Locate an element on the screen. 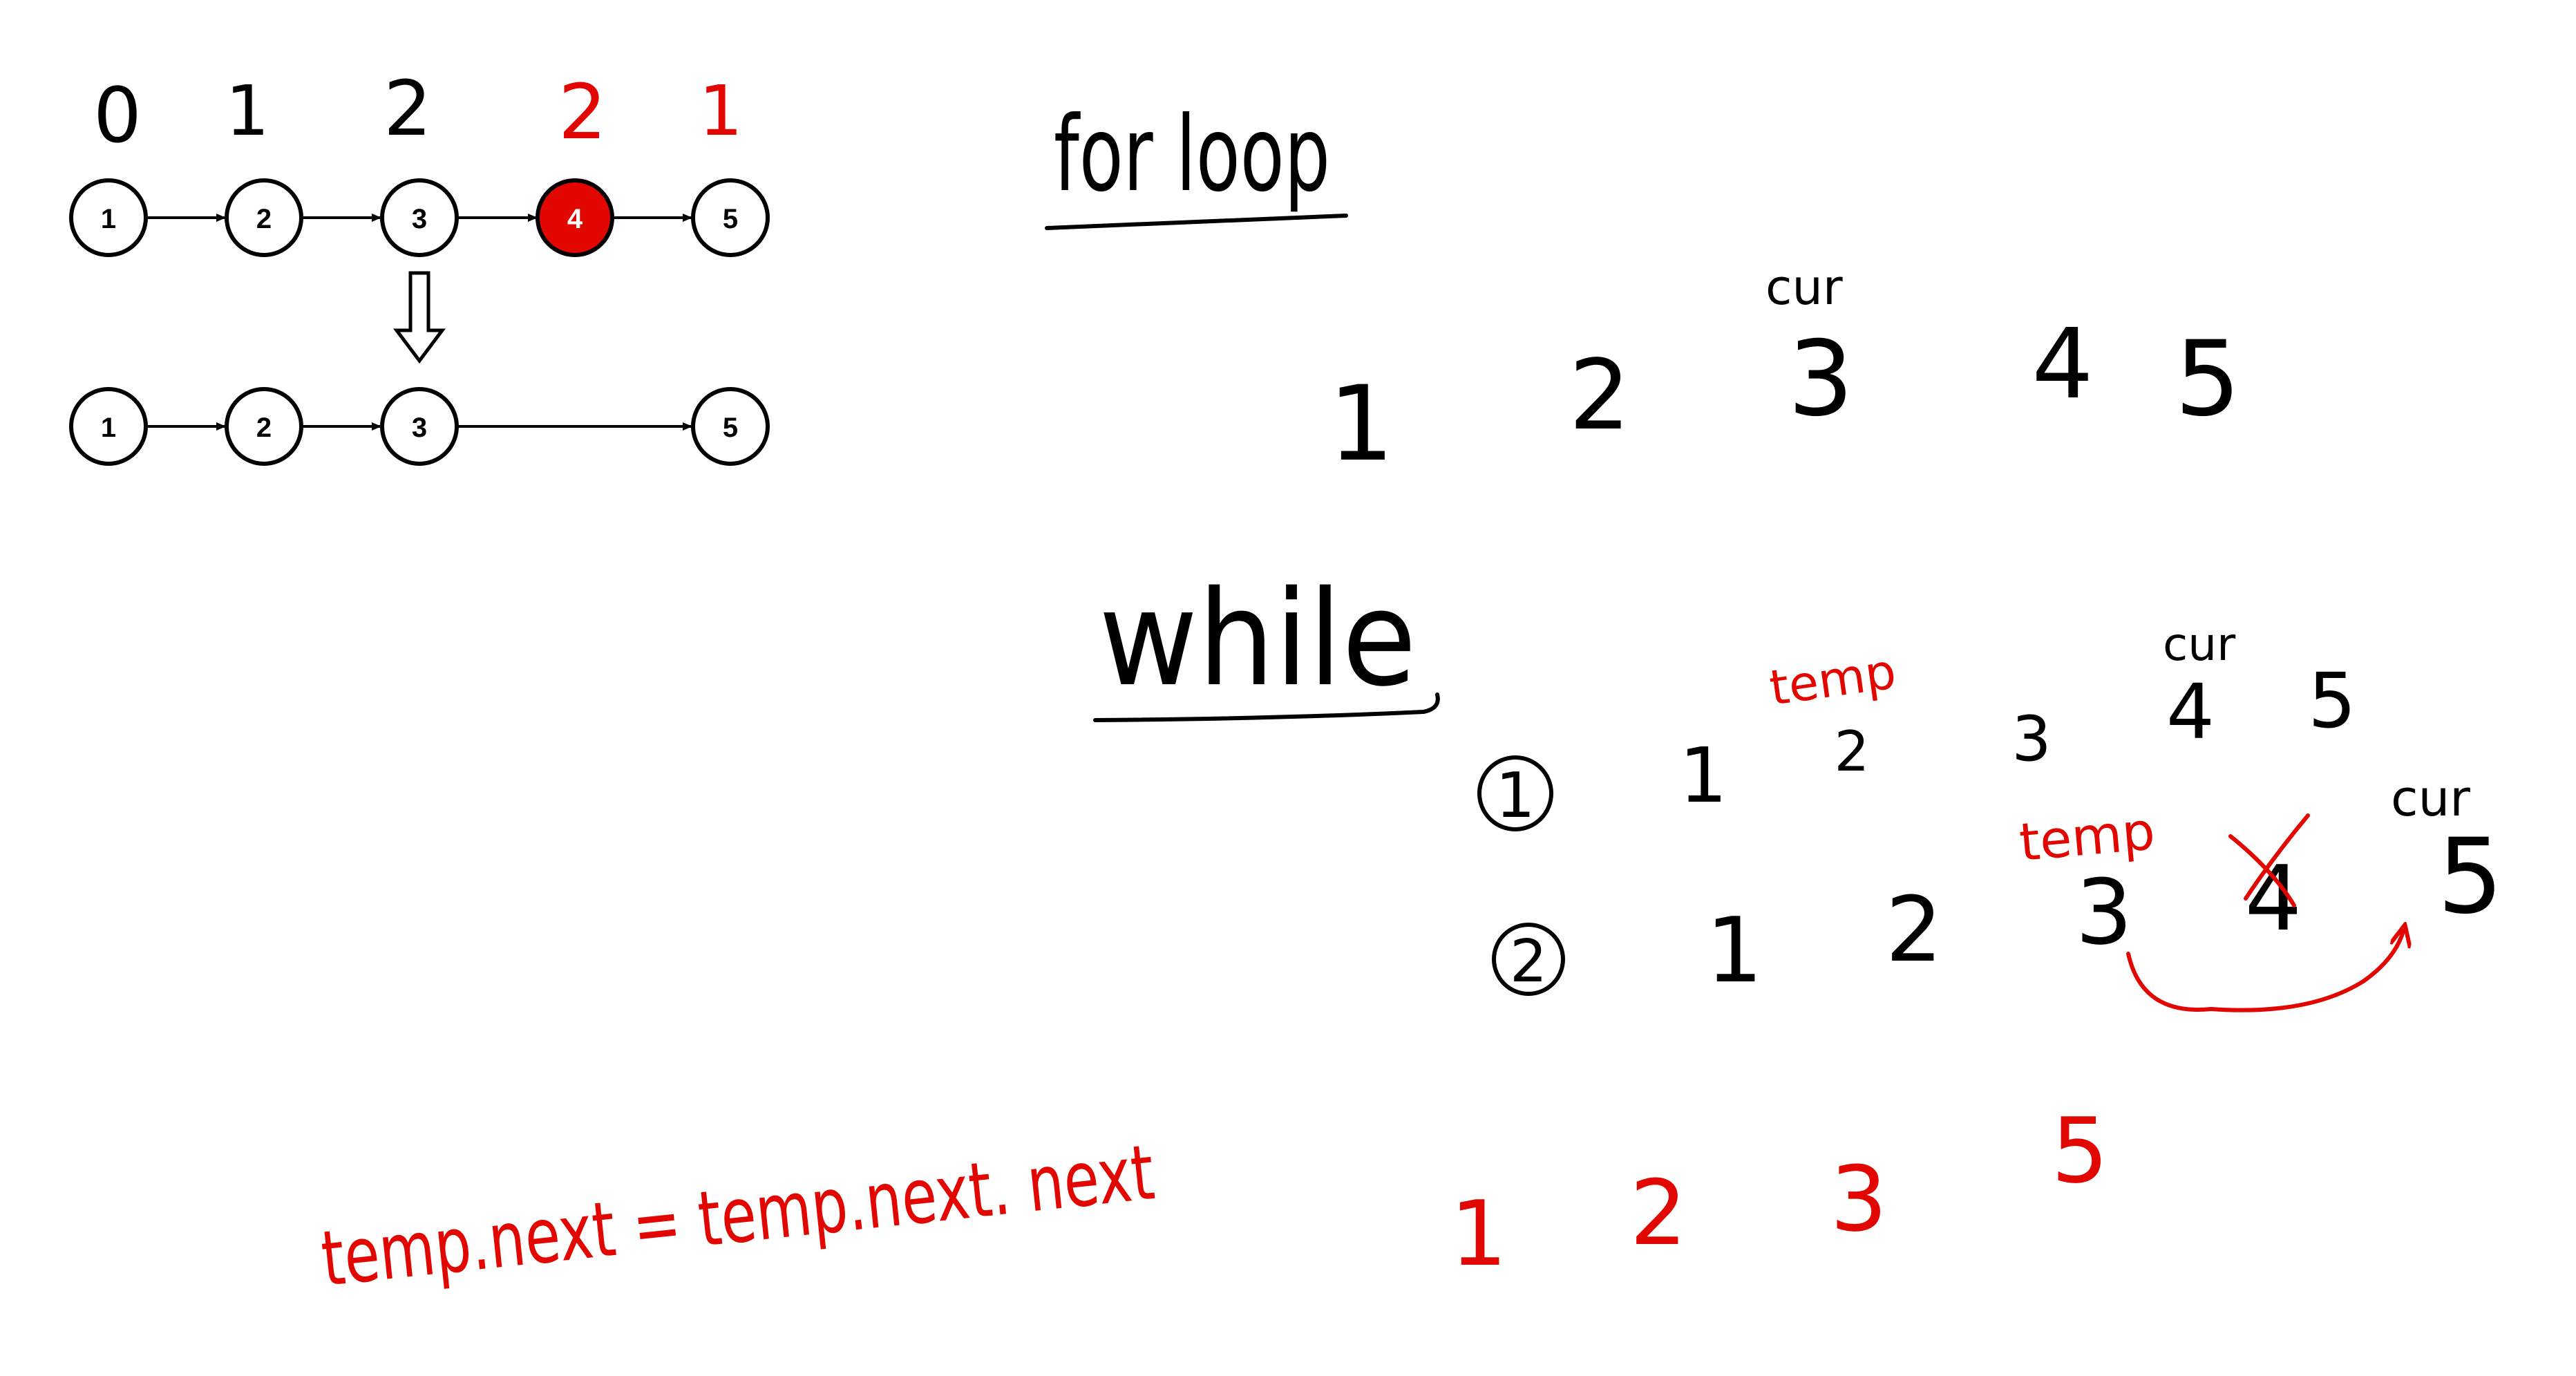 The height and width of the screenshot is (1376, 2576). code-note: temp.next = temp.next. next is located at coordinates (737, 1215).